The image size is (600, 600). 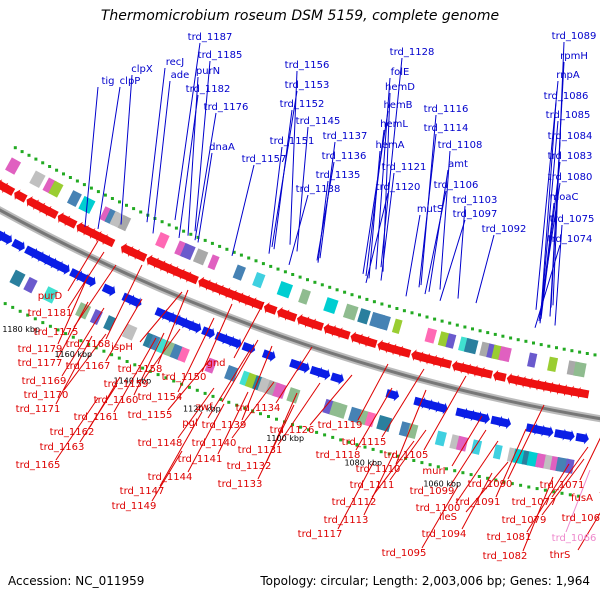 I want to click on reverse-gene-label: trd_1175, so click(x=56, y=332).